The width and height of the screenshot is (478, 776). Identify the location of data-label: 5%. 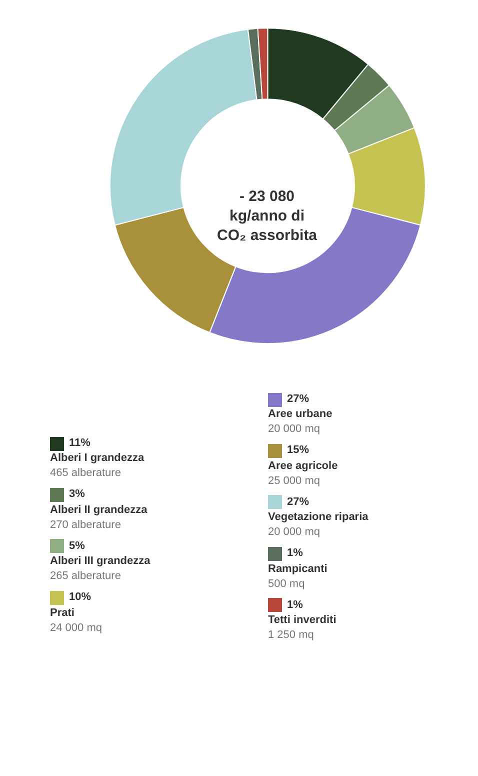
(77, 546).